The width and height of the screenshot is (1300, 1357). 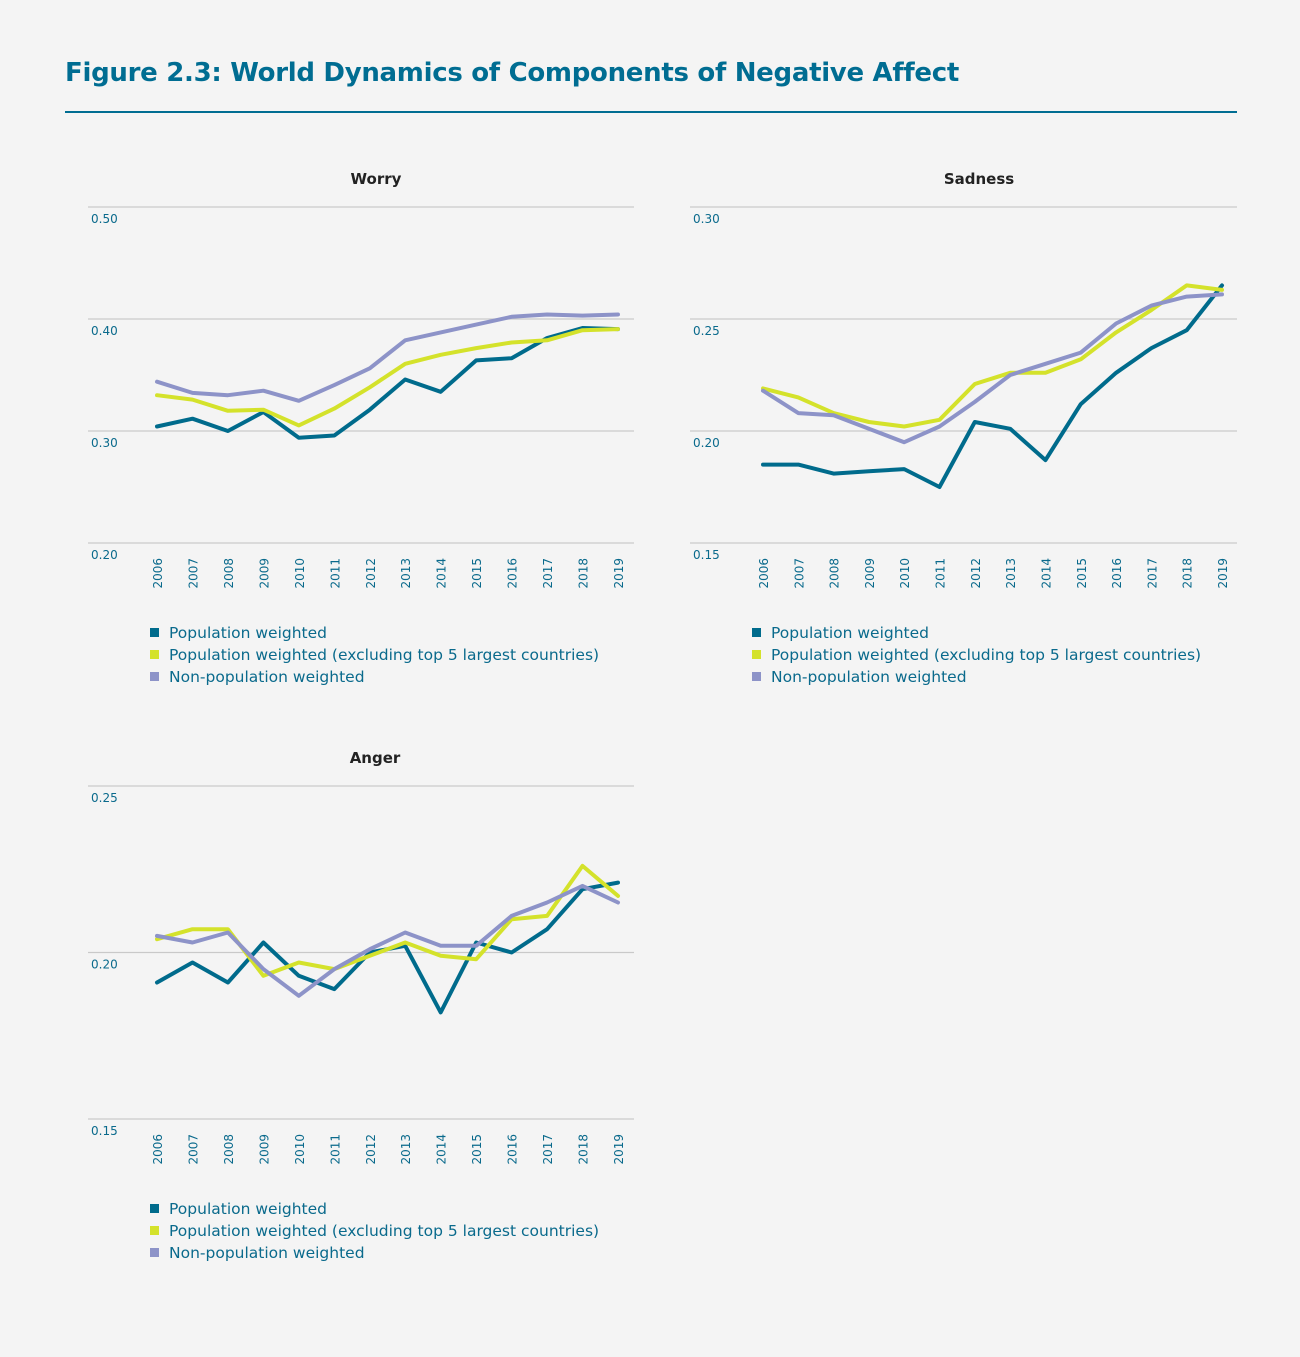 I want to click on y-tick-label: 0.40, so click(x=104, y=331).